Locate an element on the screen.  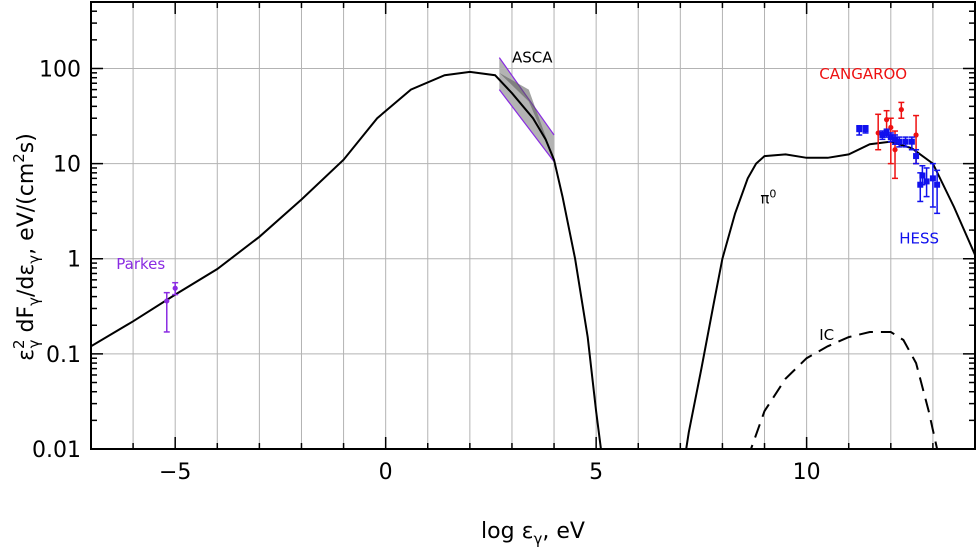
annotation-5: IC is located at coordinates (826, 335).